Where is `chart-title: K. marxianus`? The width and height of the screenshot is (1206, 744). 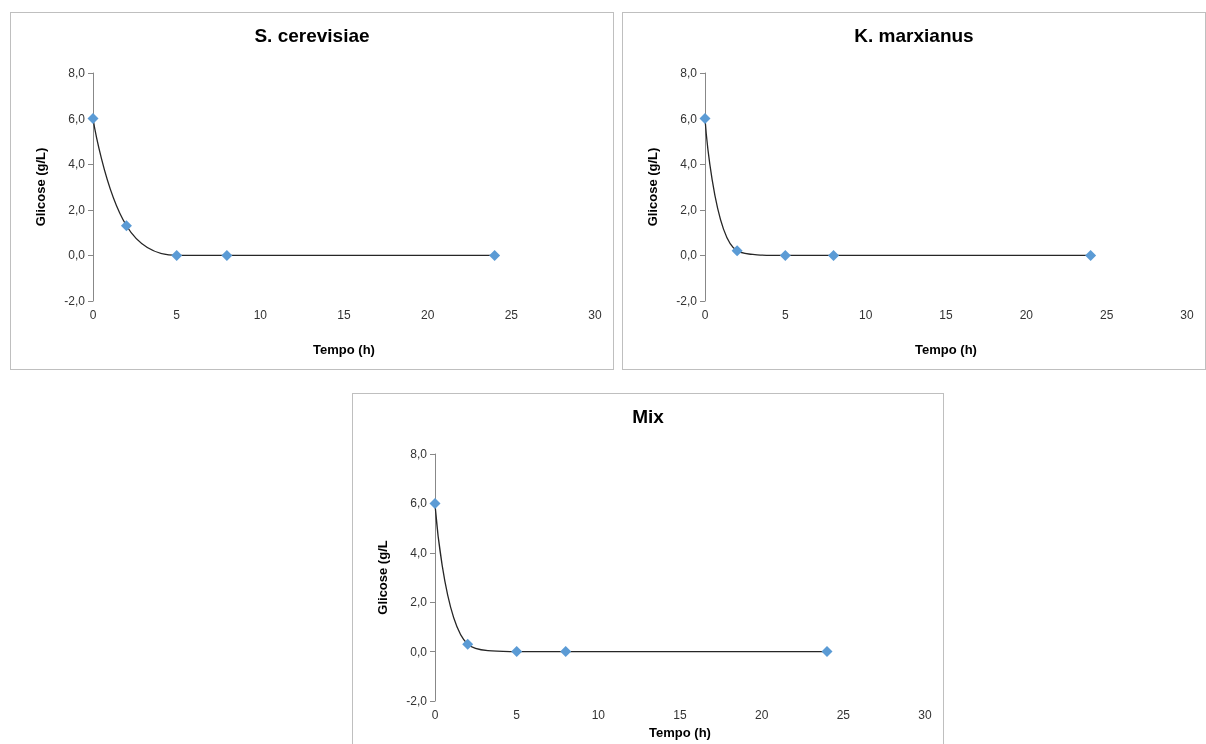 chart-title: K. marxianus is located at coordinates (914, 35).